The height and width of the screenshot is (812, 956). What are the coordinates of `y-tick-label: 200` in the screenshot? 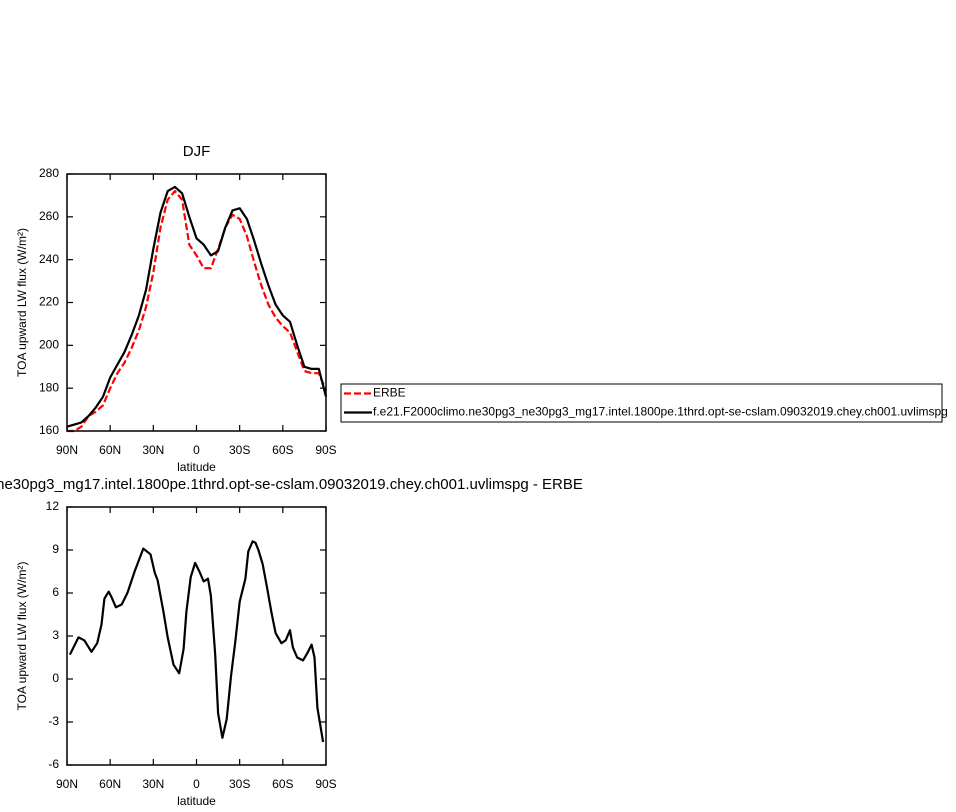 It's located at (49, 345).